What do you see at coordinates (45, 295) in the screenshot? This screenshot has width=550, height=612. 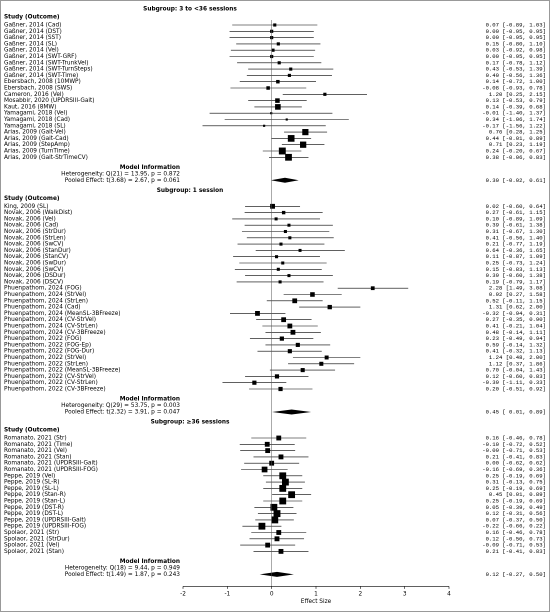 I see `study-name: Phuenpathom, 2024 (StrVel)` at bounding box center [45, 295].